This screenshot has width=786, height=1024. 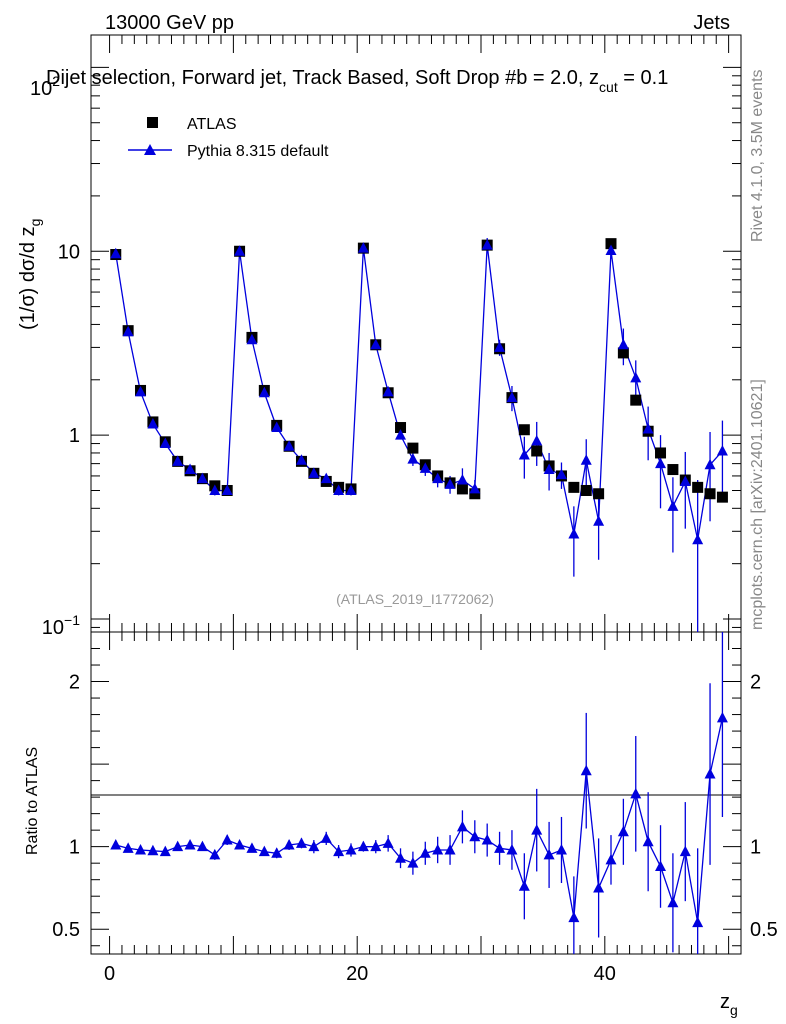 I want to click on svg-text:mcplots.cern.ch [arXiv:2401.10: mcplots.cern.ch [arXiv:2401.10621], so click(x=757, y=504).